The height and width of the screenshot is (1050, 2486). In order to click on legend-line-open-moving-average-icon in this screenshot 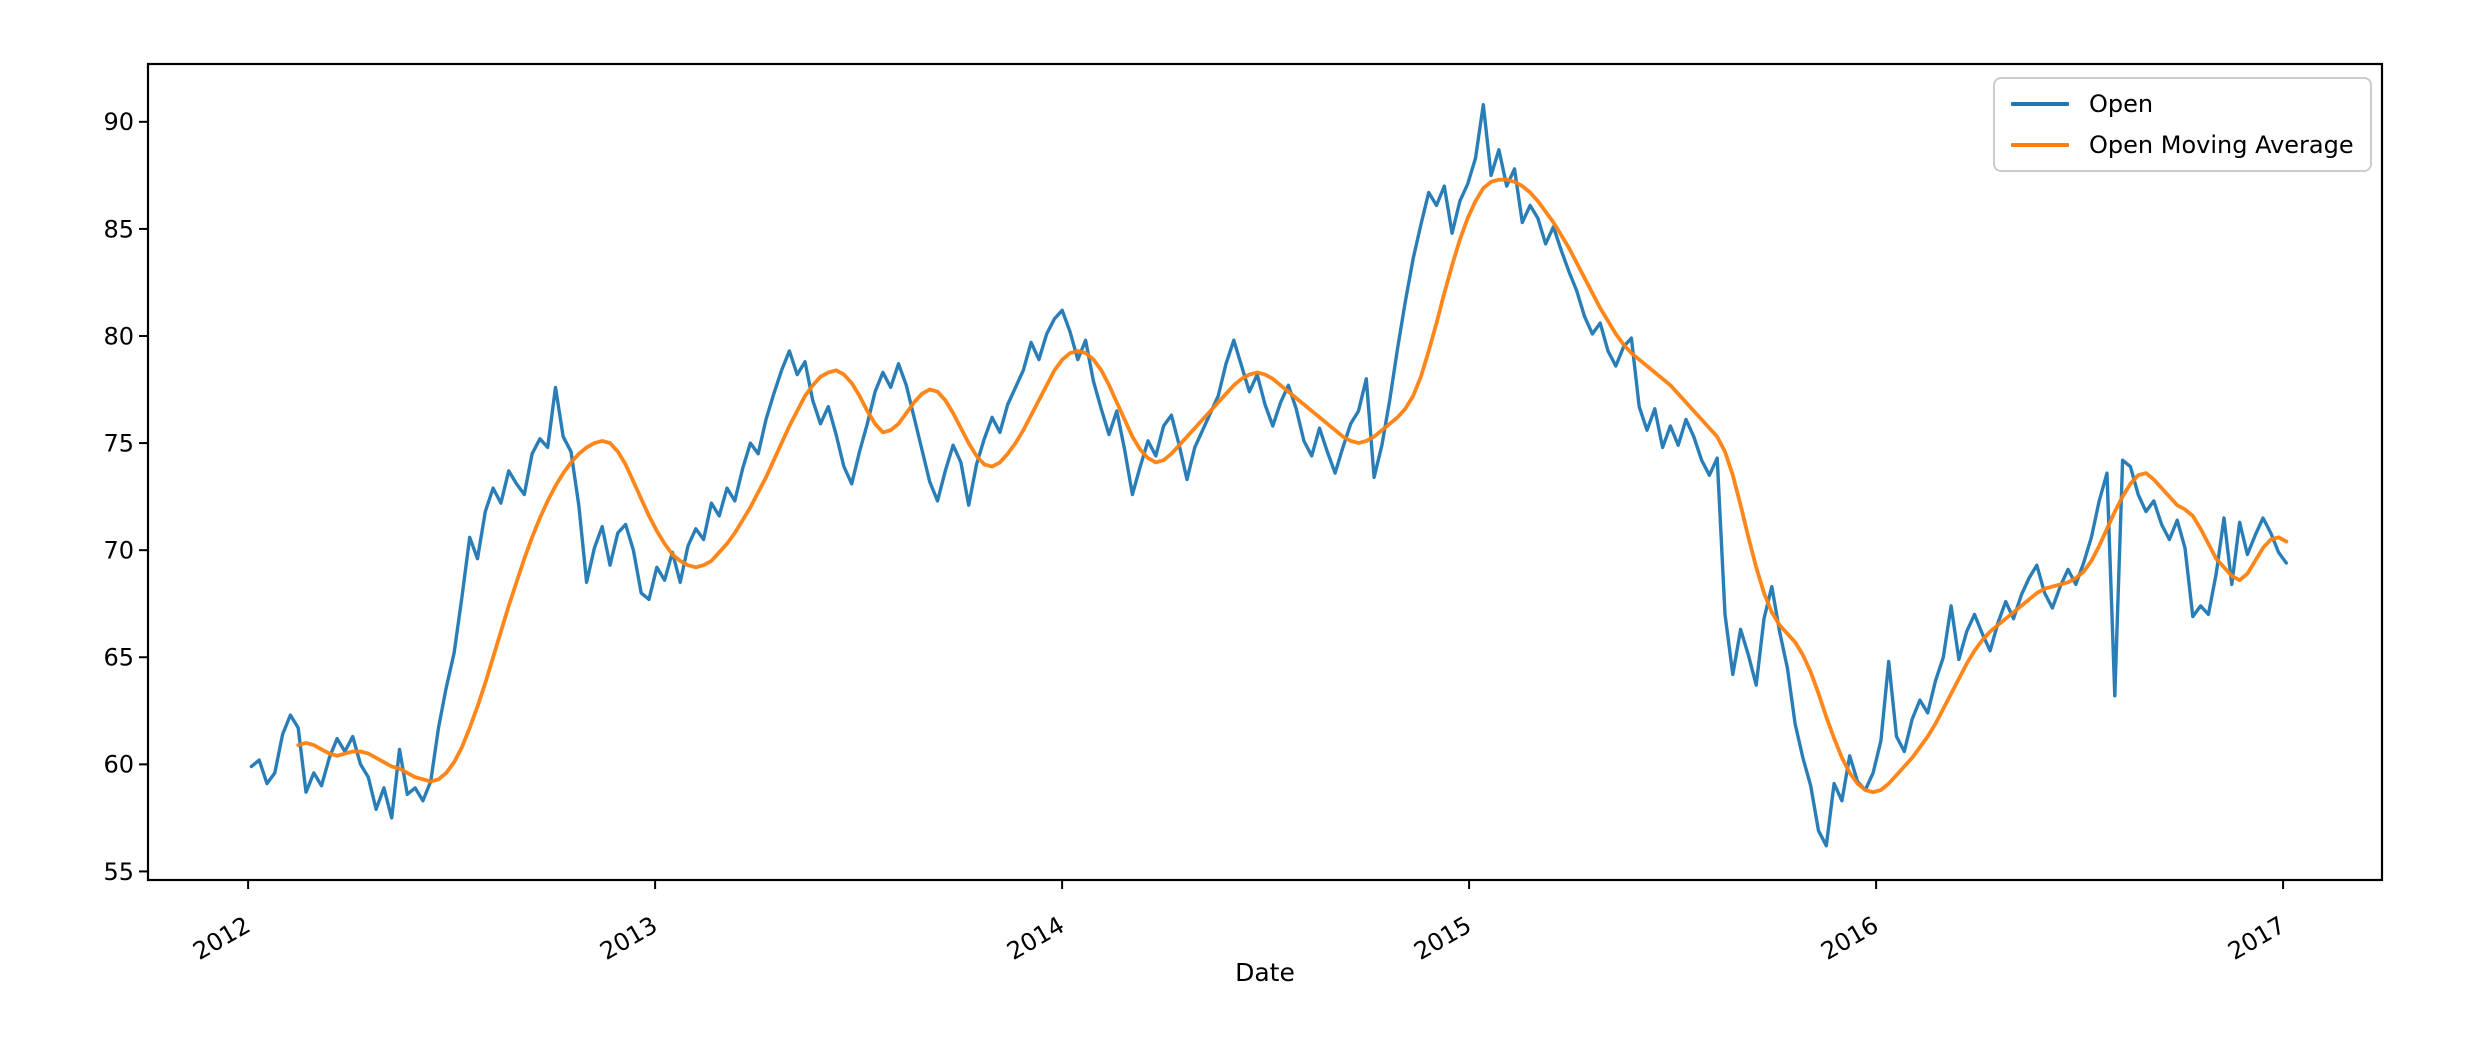, I will do `click(2040, 145)`.